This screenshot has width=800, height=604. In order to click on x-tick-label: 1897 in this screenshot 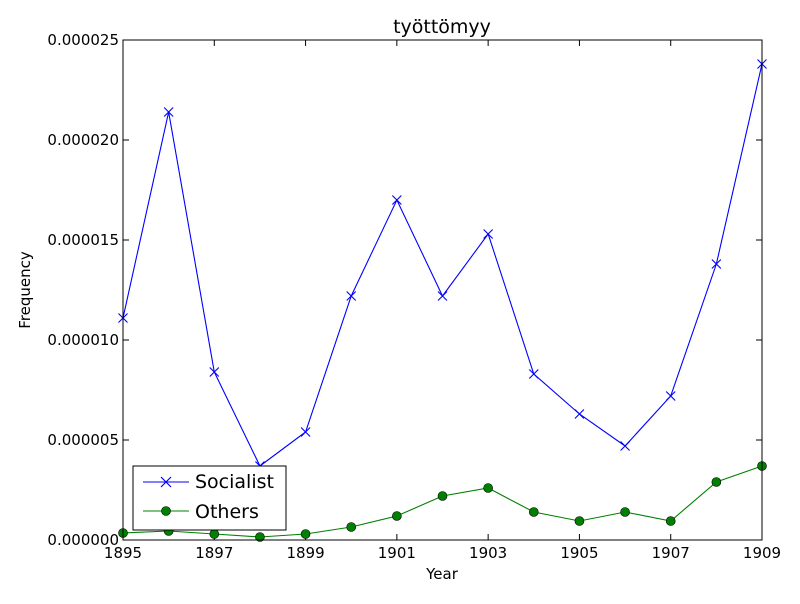, I will do `click(214, 553)`.